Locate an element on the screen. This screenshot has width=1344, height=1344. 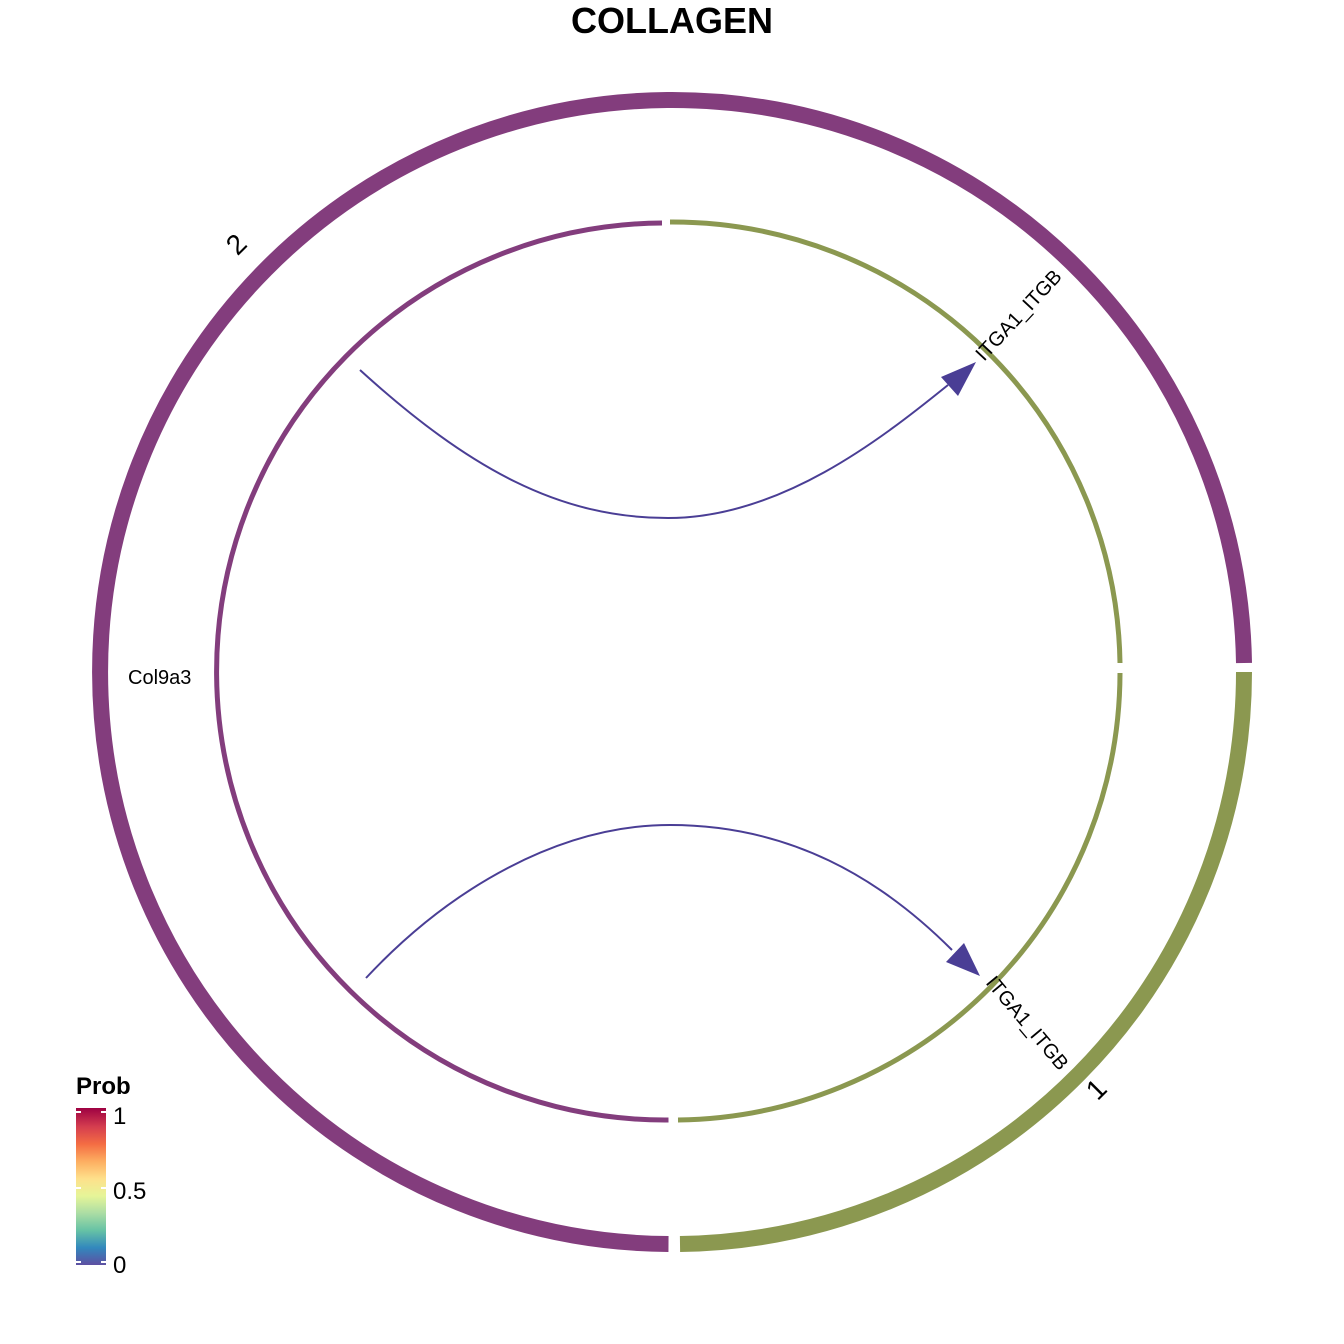
gene-label-receptor-upper: ITGA1_ITGB is located at coordinates (1019, 316).